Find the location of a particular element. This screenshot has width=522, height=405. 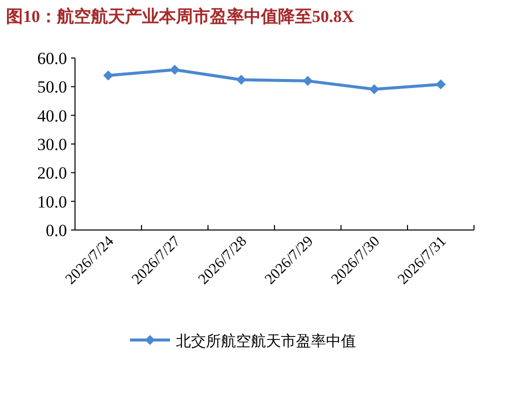

y-tick-label: 10.0 is located at coordinates (52, 202).